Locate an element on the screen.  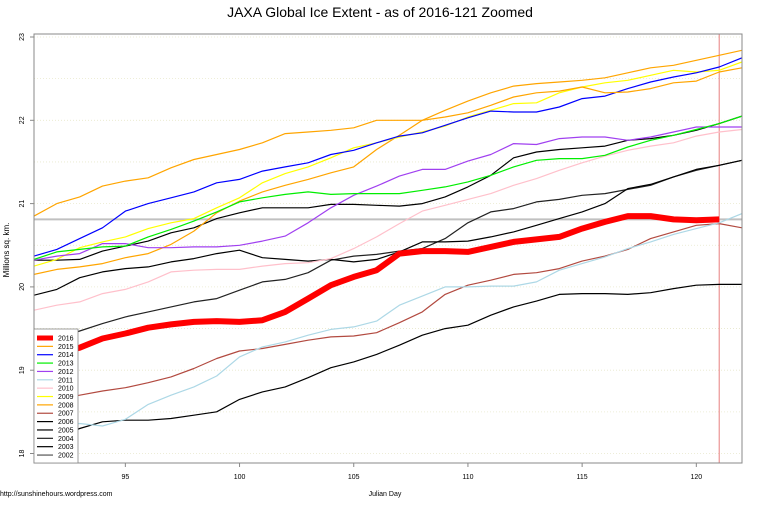
legend-label: 2007 is located at coordinates (66, 414).